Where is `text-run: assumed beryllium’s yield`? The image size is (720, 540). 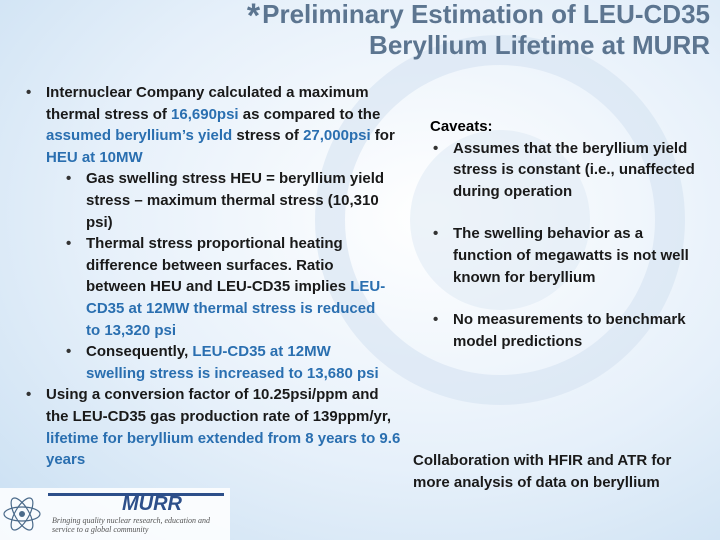 text-run: assumed beryllium’s yield is located at coordinates (139, 136).